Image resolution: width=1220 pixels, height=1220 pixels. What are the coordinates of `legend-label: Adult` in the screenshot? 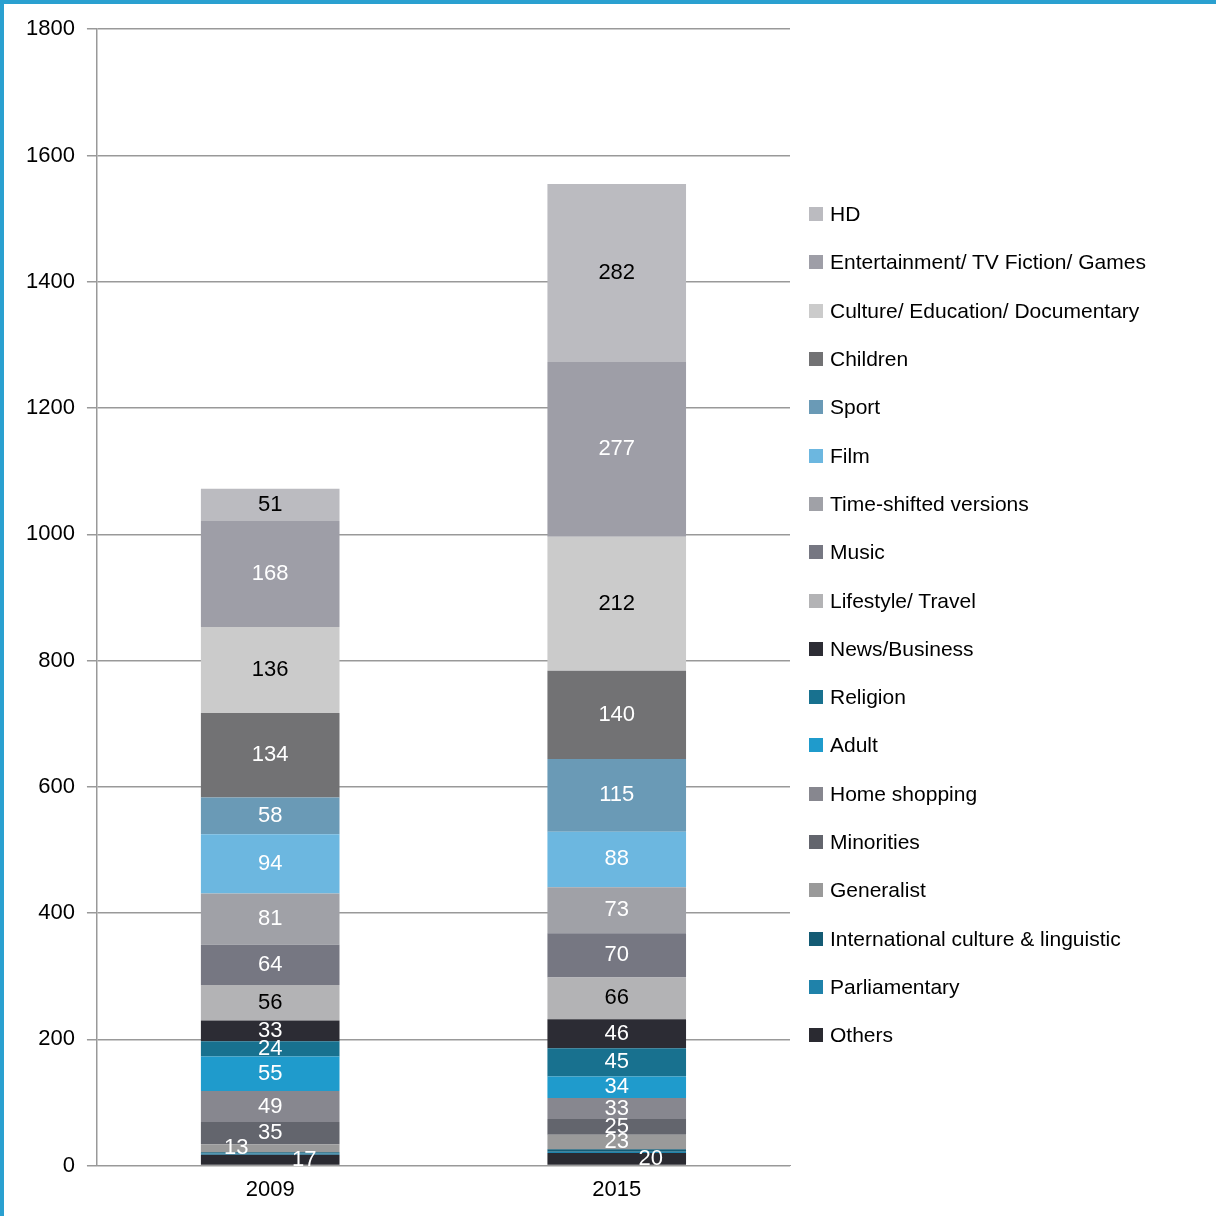 It's located at (854, 745).